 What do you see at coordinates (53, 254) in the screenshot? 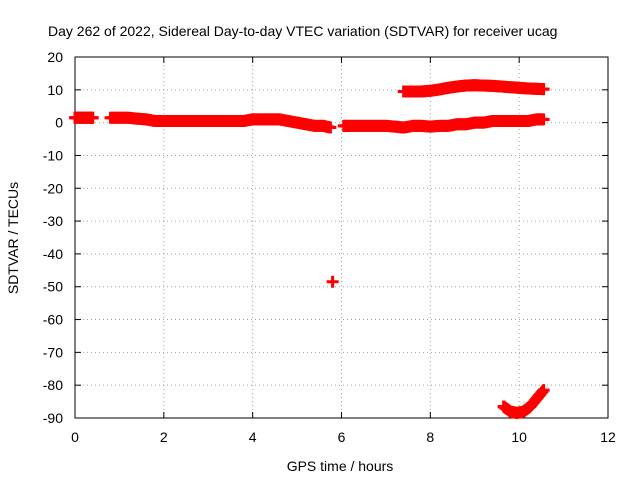
I see `y-tick-label: -40` at bounding box center [53, 254].